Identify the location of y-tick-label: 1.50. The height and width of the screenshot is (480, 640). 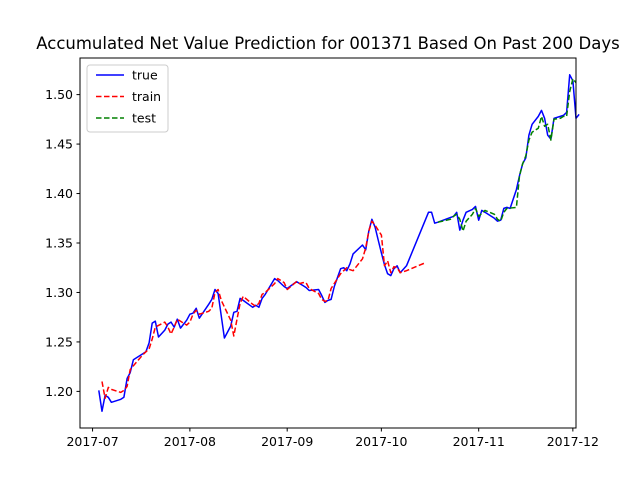
(59, 94).